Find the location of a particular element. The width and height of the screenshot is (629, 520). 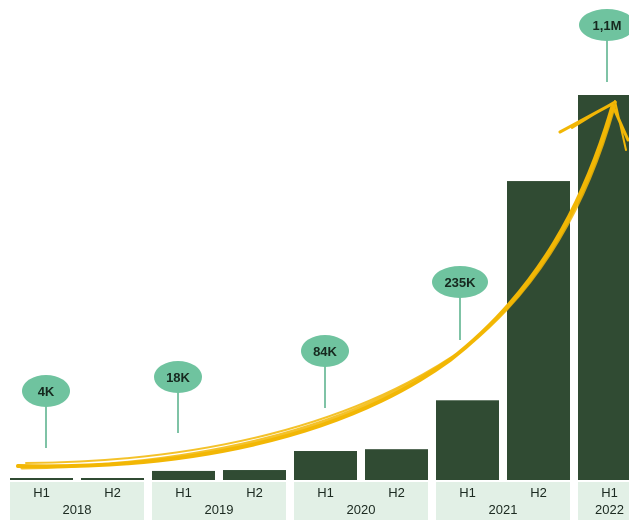

year-label-2021: 2021 is located at coordinates (503, 509).